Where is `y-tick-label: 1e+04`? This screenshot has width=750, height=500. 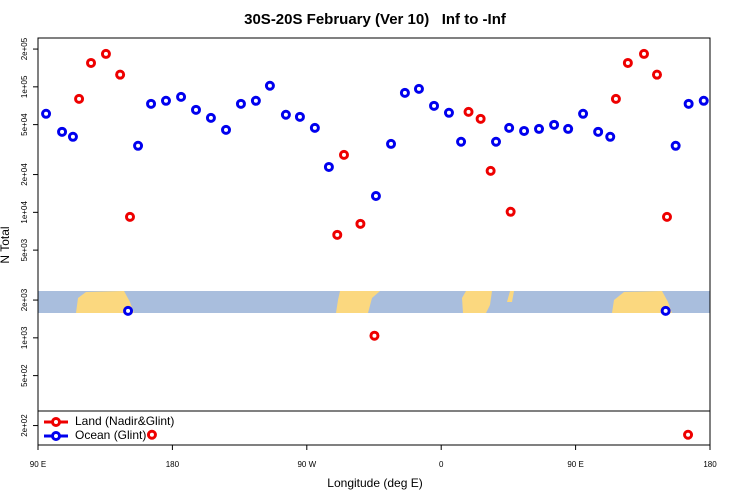 y-tick-label: 1e+04 is located at coordinates (24, 212).